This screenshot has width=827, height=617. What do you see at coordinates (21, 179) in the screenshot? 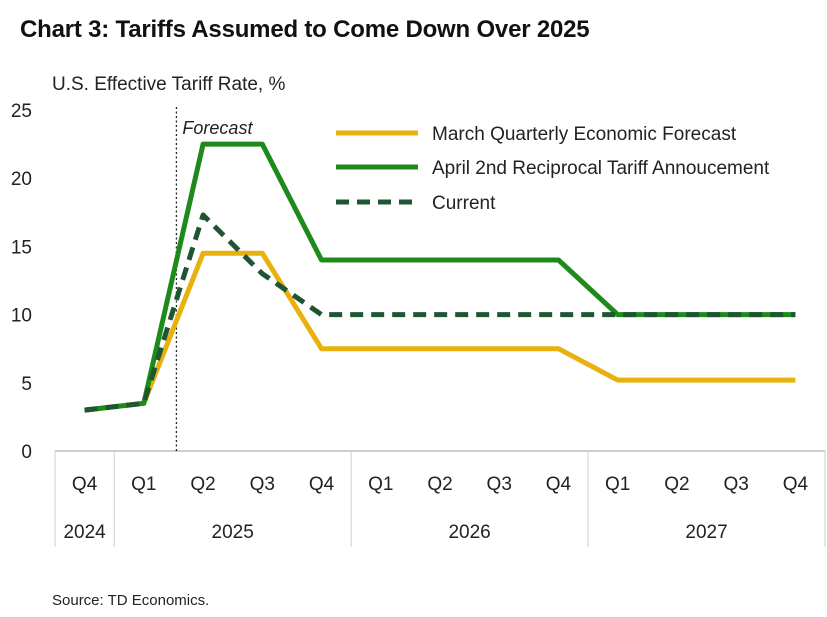
I see `y-tick-label: 20` at bounding box center [21, 179].